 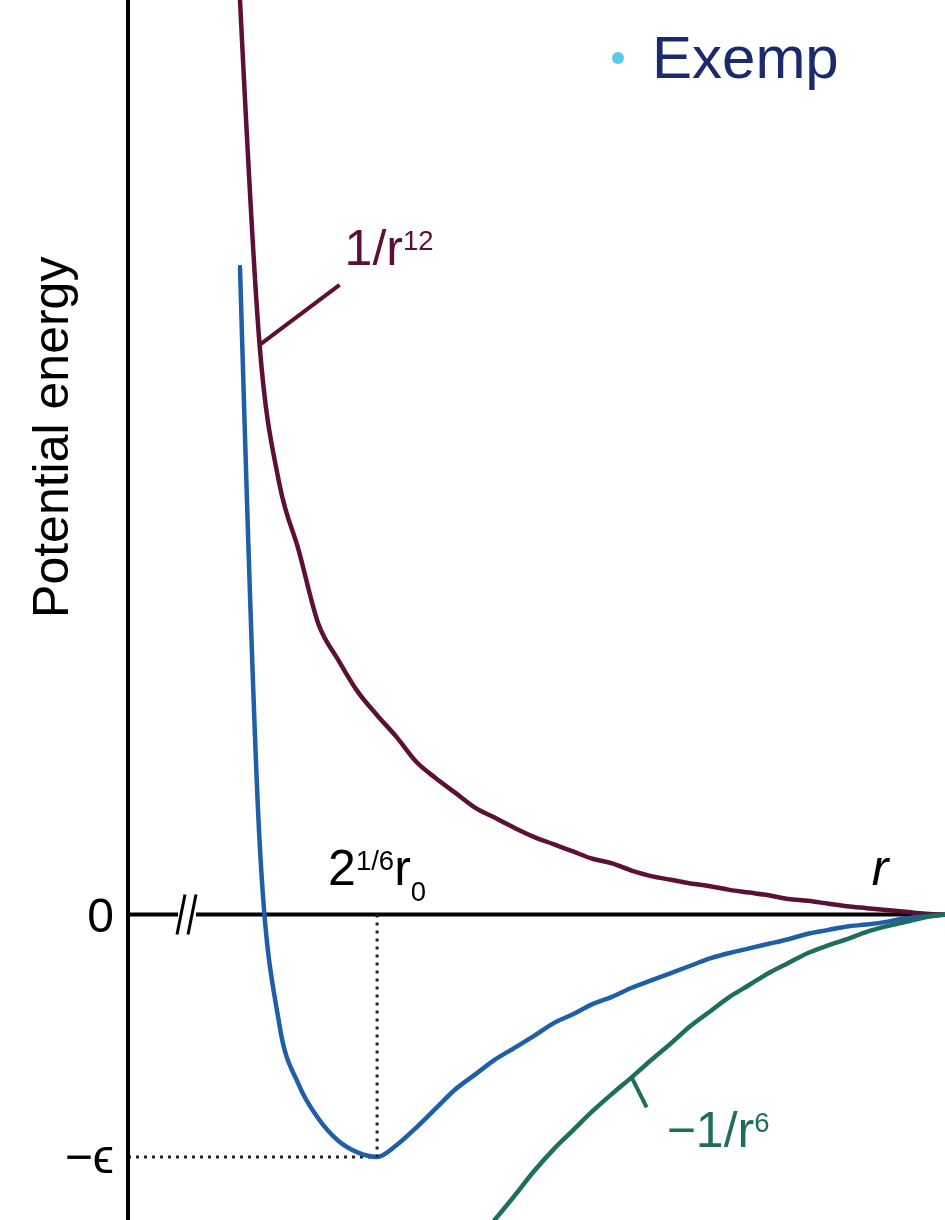 I want to click on x-axis-title: r, so click(x=881, y=867).